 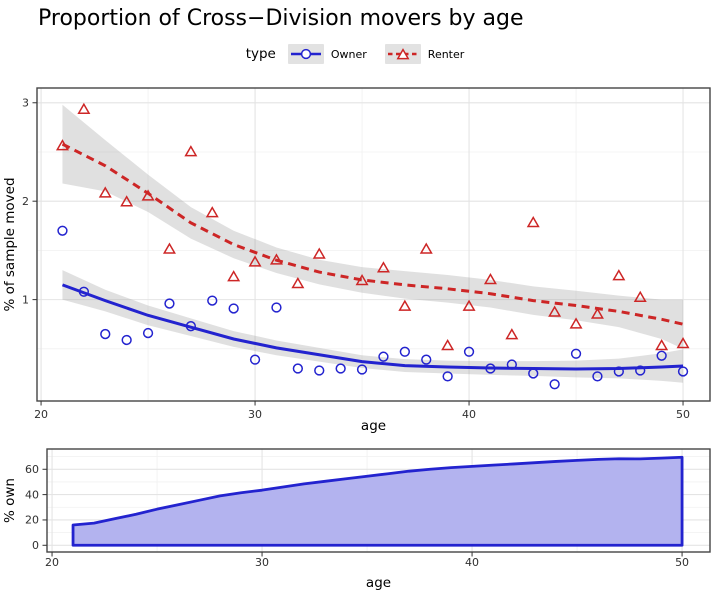 What do you see at coordinates (10, 500) in the screenshot?
I see `y-axis-title: % own` at bounding box center [10, 500].